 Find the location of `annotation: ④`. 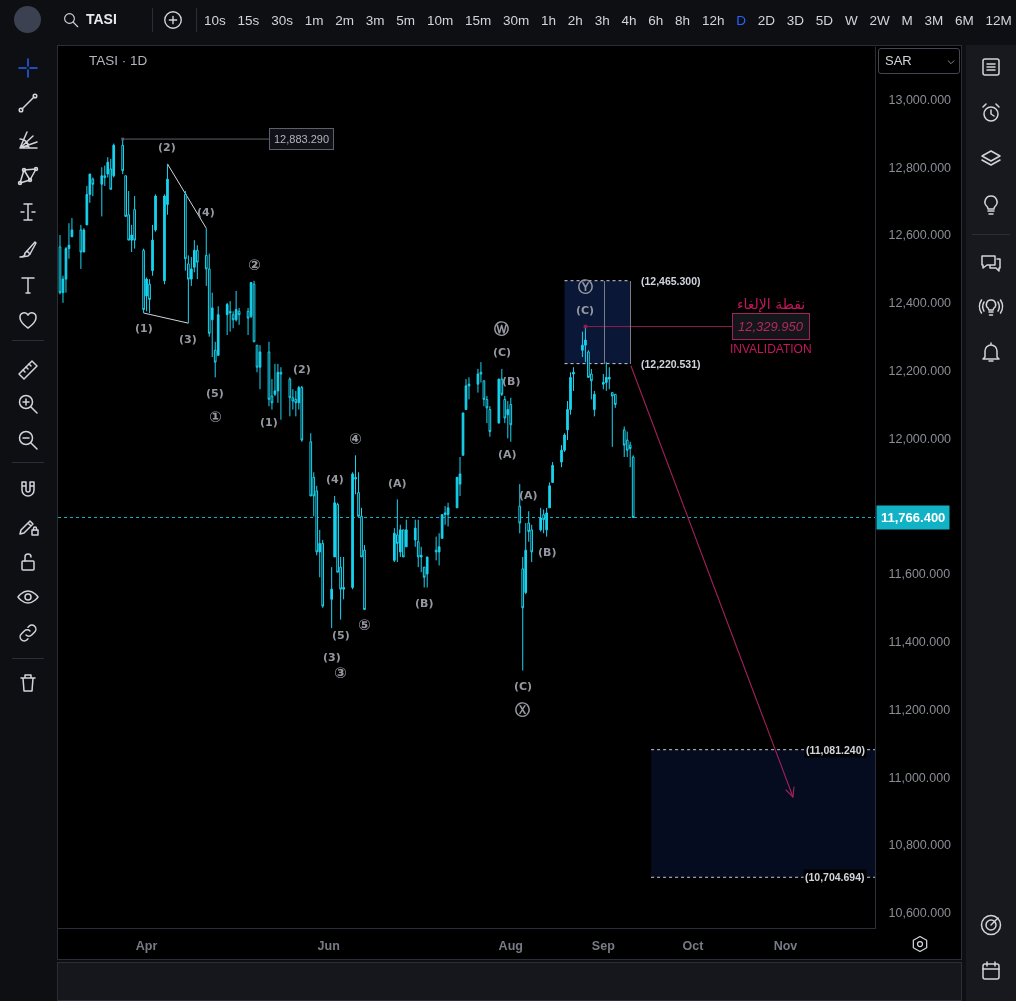

annotation: ④ is located at coordinates (355, 439).